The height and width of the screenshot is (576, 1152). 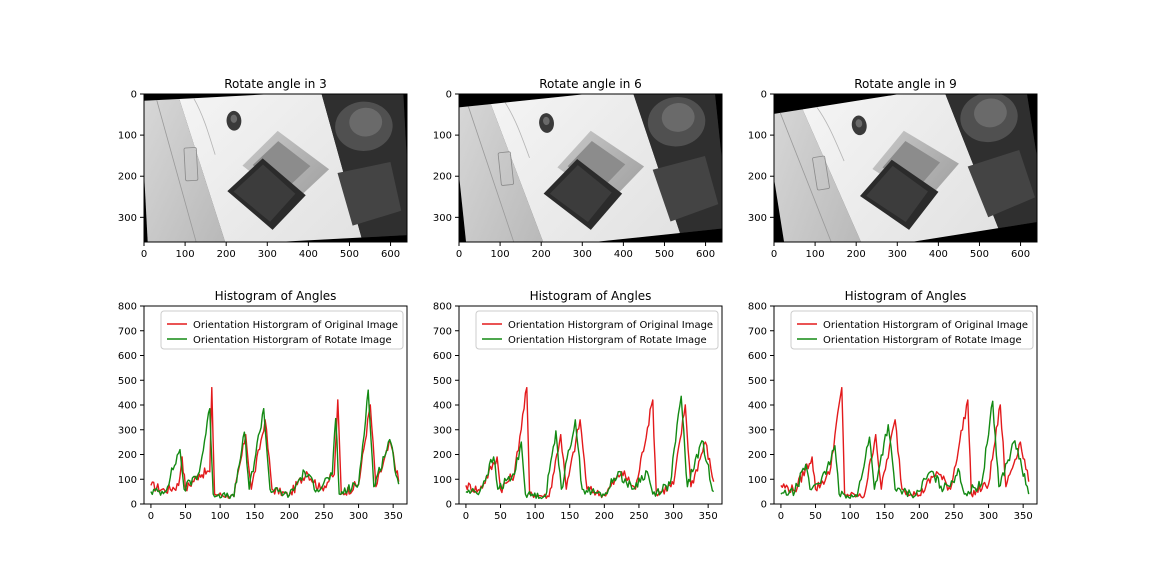 What do you see at coordinates (295, 325) in the screenshot?
I see `legend-label-original: Orientation Historgram of Original Image` at bounding box center [295, 325].